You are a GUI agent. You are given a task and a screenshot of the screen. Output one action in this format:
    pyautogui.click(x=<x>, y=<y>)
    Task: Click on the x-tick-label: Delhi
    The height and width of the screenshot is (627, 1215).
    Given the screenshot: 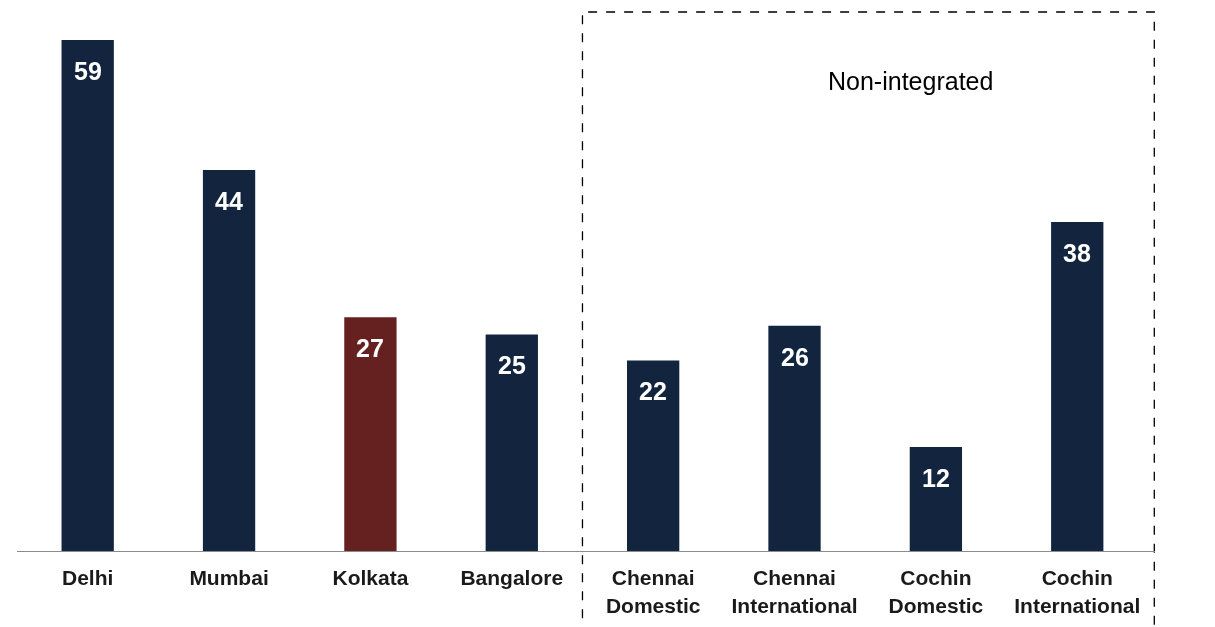 What is the action you would take?
    pyautogui.click(x=88, y=578)
    